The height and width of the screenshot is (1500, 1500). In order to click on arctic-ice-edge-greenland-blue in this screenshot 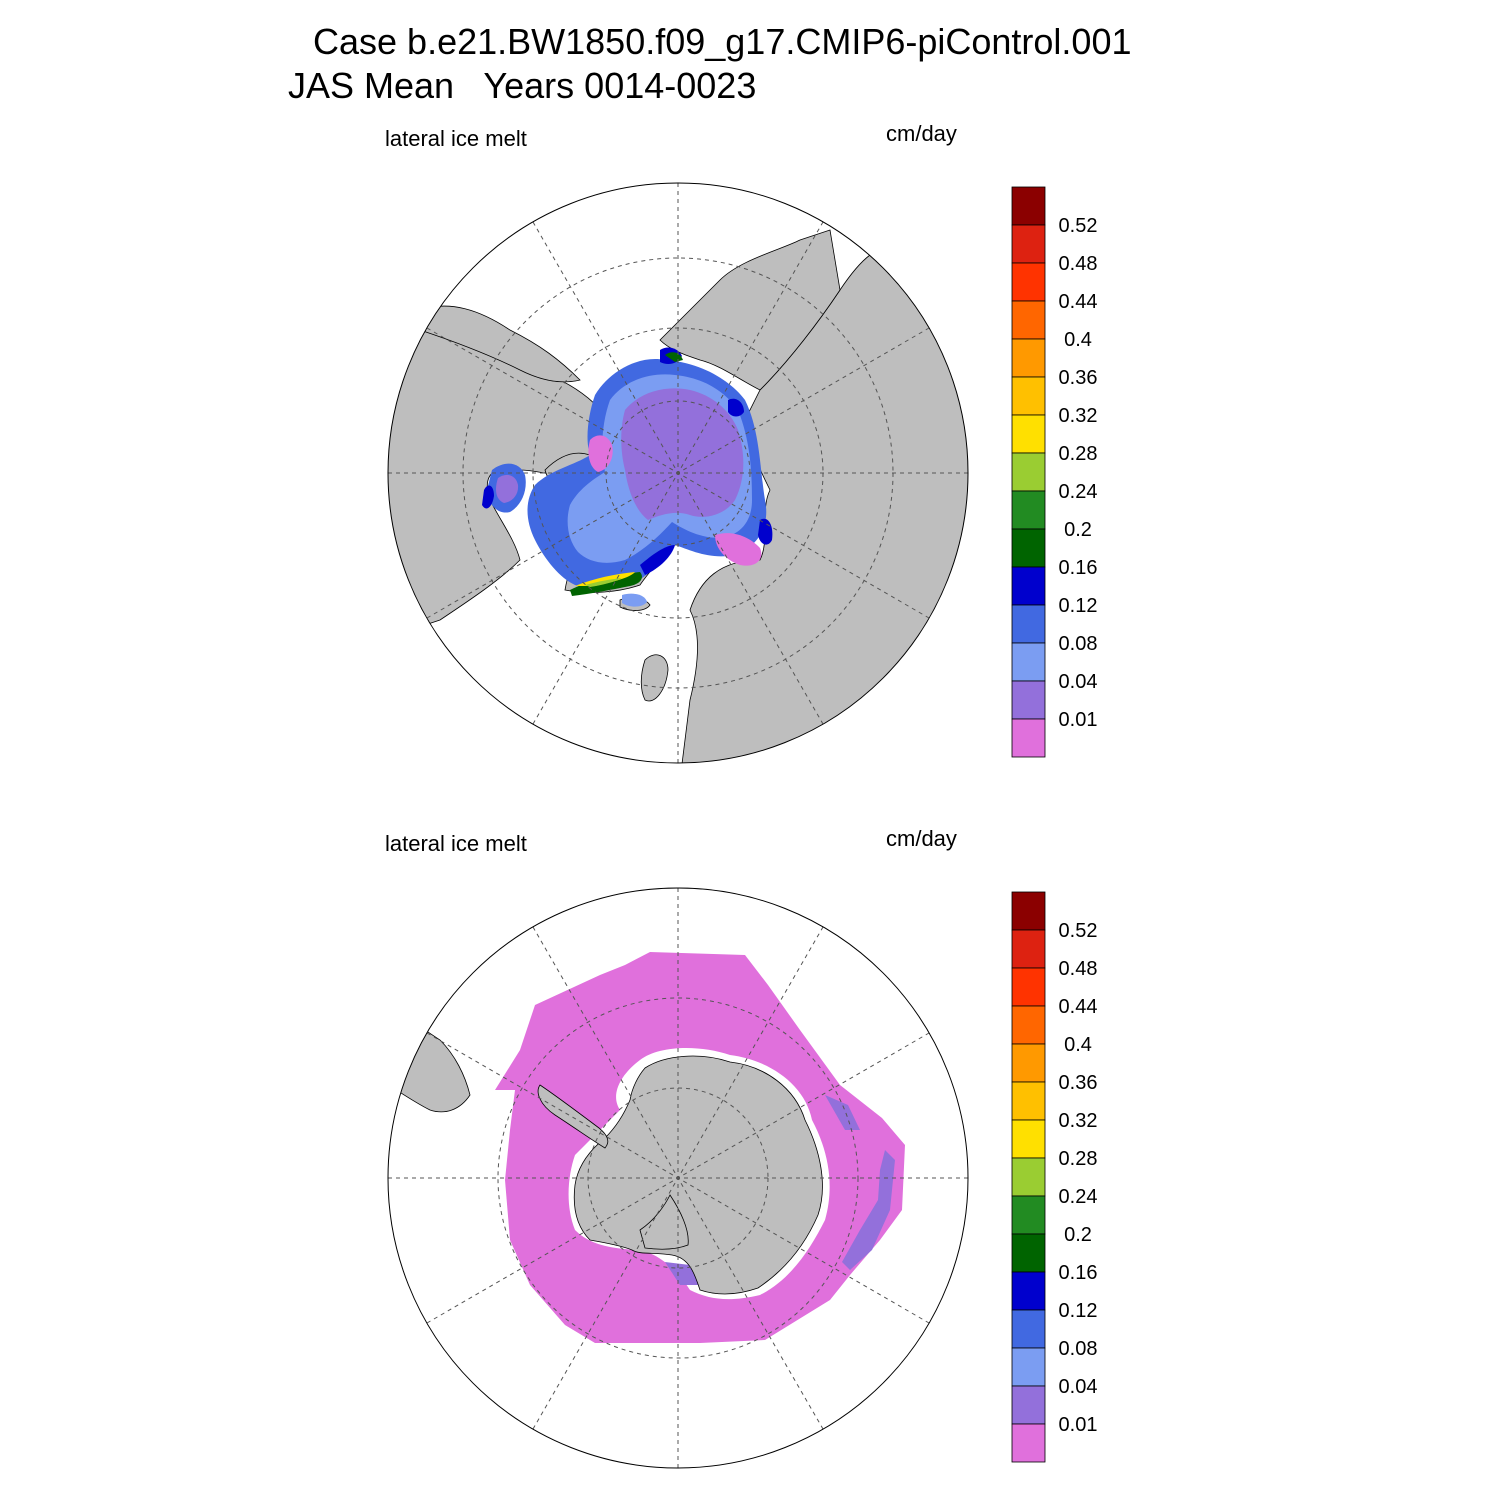, I will do `click(657, 560)`.